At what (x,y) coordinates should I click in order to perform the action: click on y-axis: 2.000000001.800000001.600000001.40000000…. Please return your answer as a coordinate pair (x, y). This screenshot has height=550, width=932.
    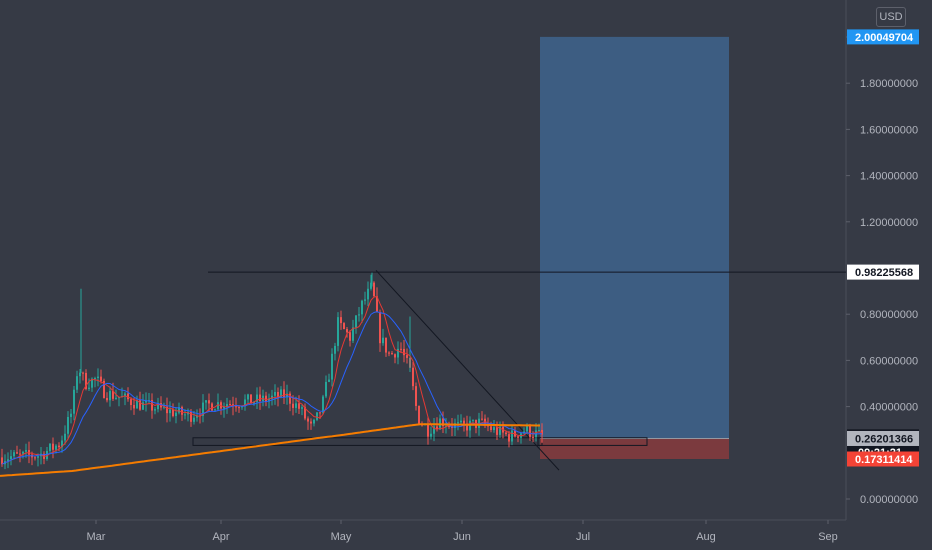
    Looking at the image, I should click on (882, 269).